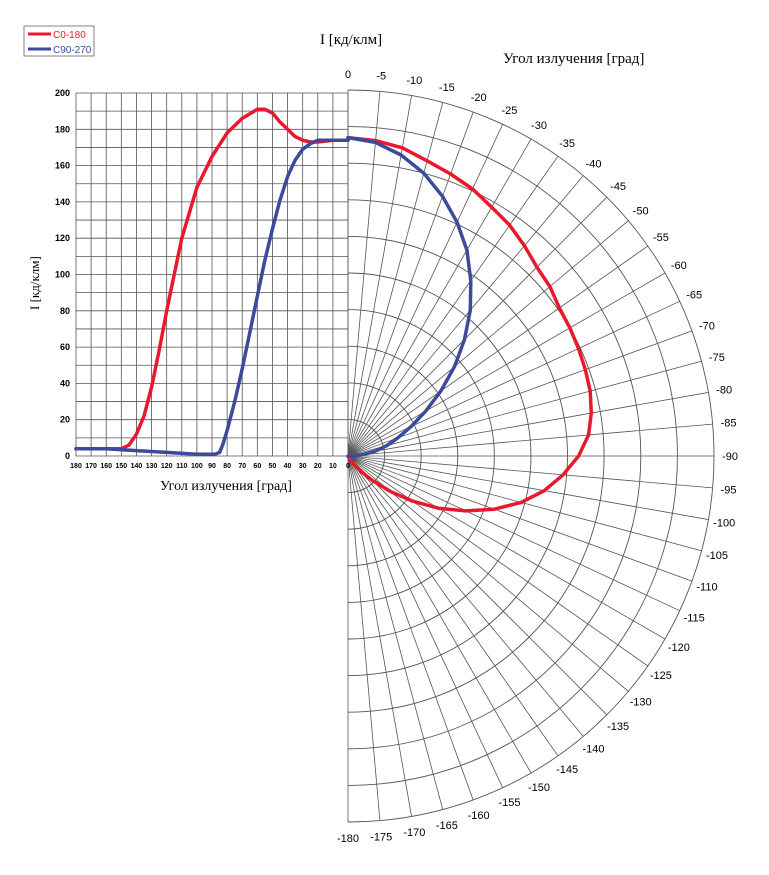 This screenshot has height=875, width=769. Describe the element at coordinates (414, 833) in the screenshot. I see `polar-angle-label: -170` at that location.